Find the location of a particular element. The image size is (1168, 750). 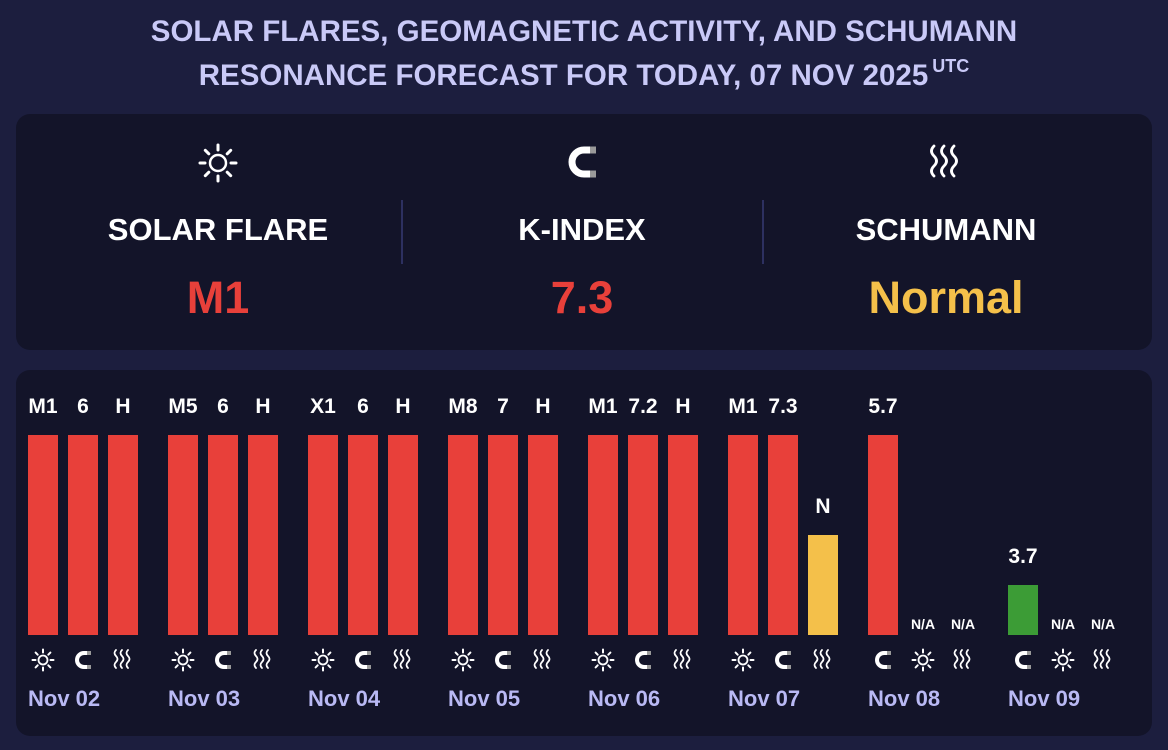

solar-flare-value: M1 is located at coordinates (218, 297).